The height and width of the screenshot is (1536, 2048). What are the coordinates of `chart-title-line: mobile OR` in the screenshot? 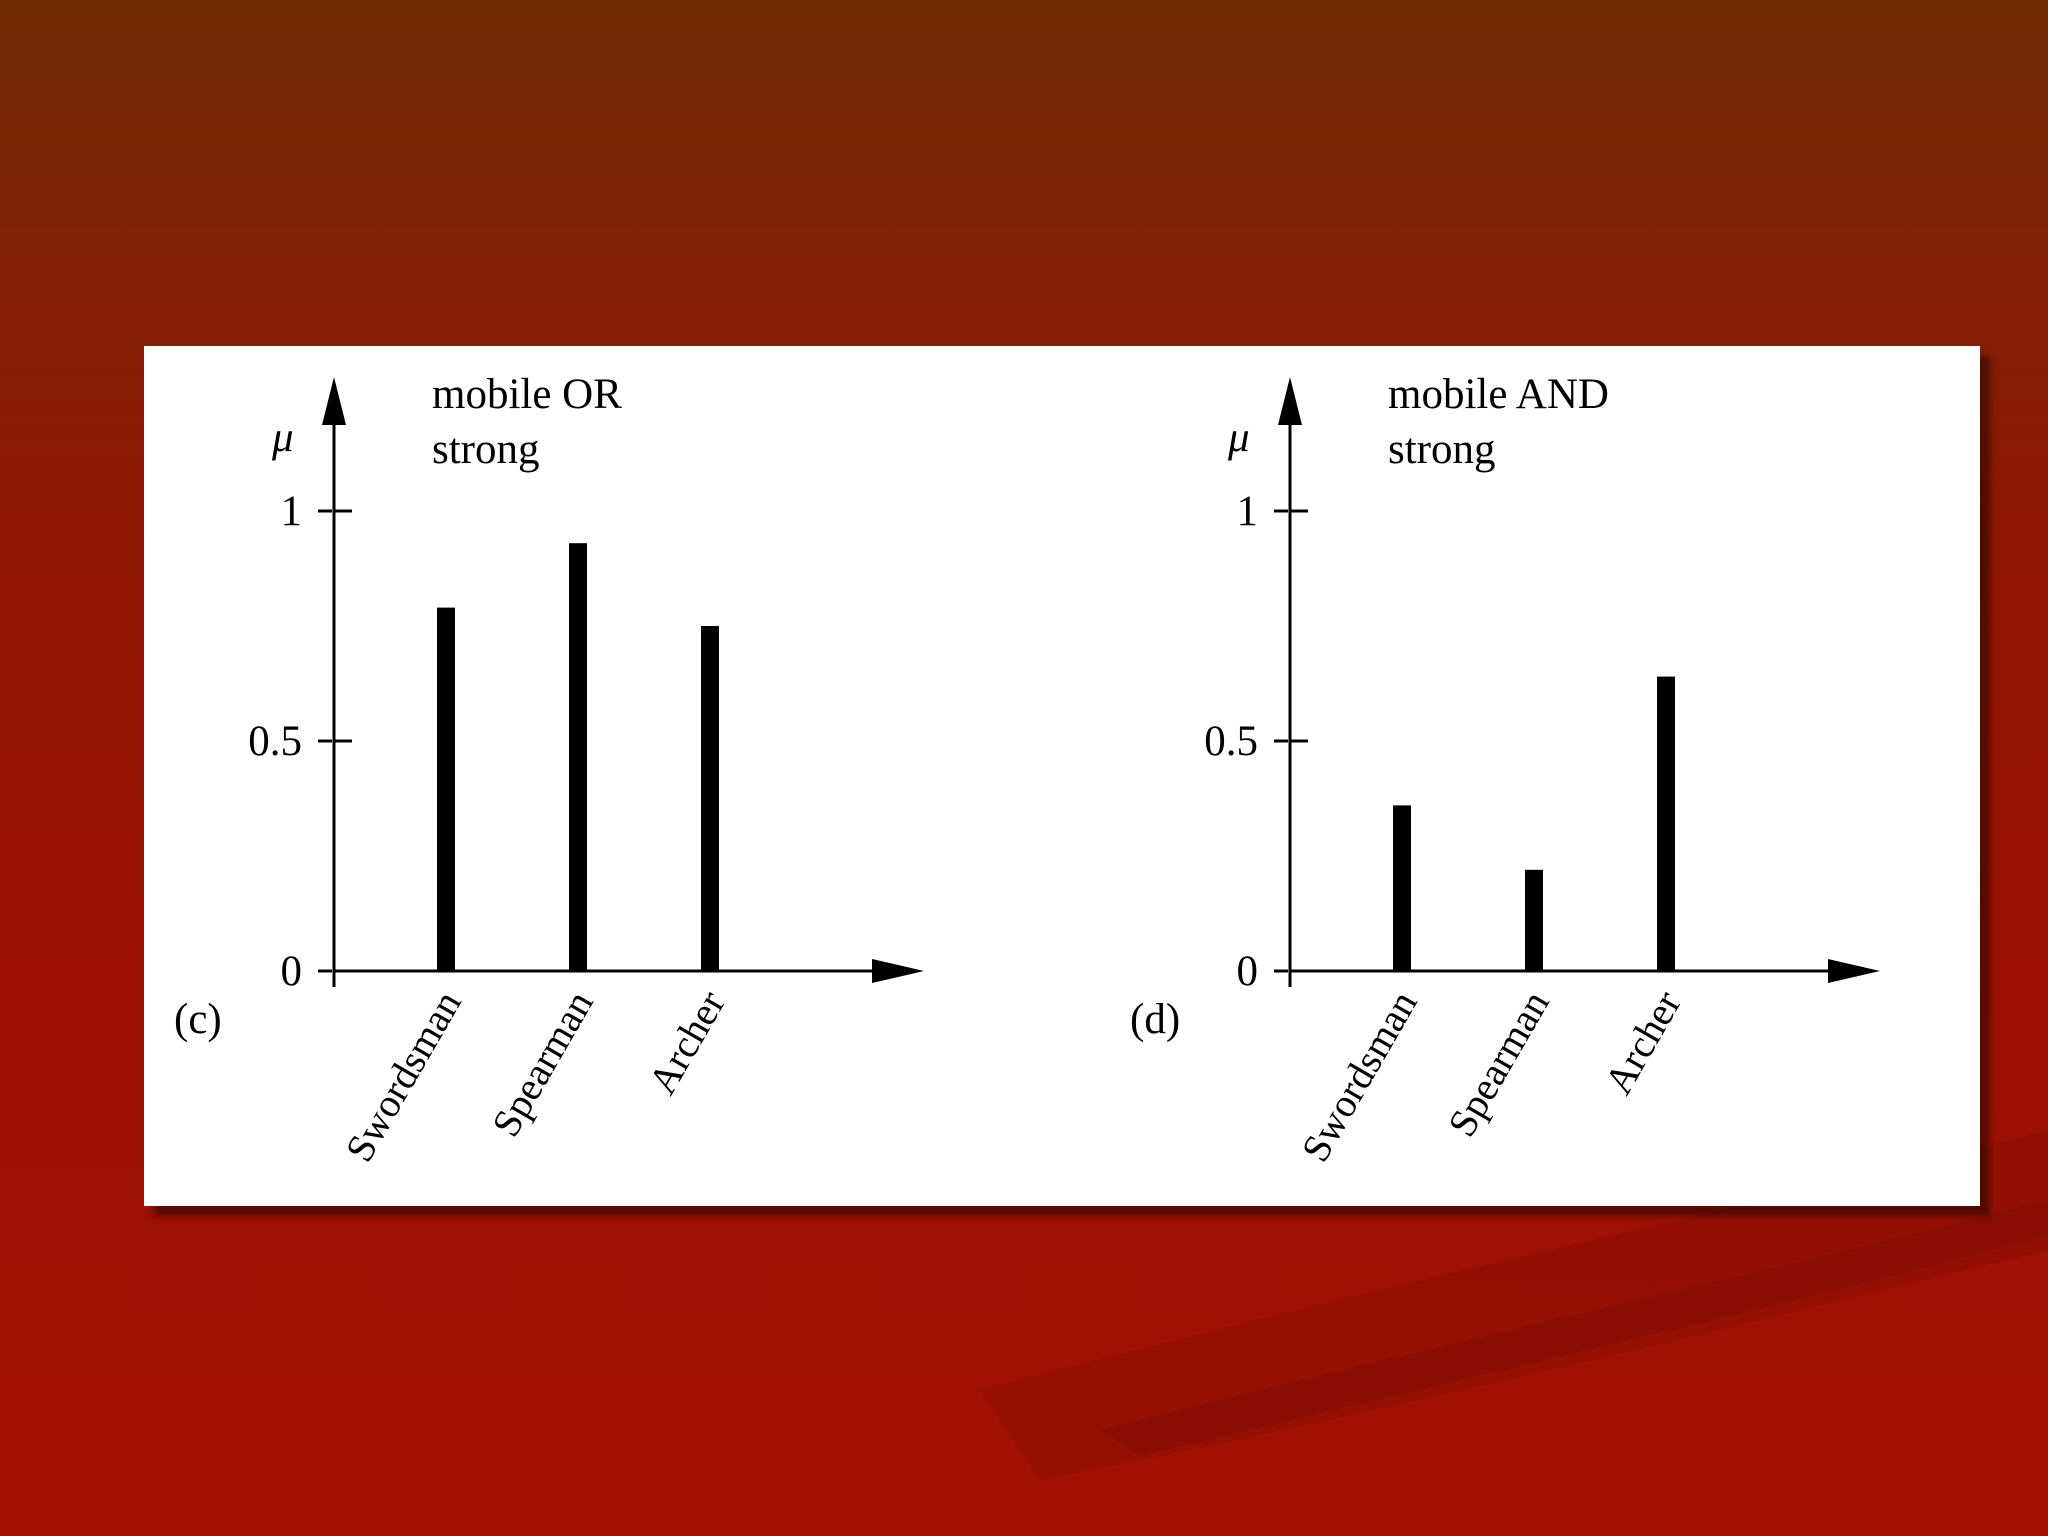 It's located at (527, 394).